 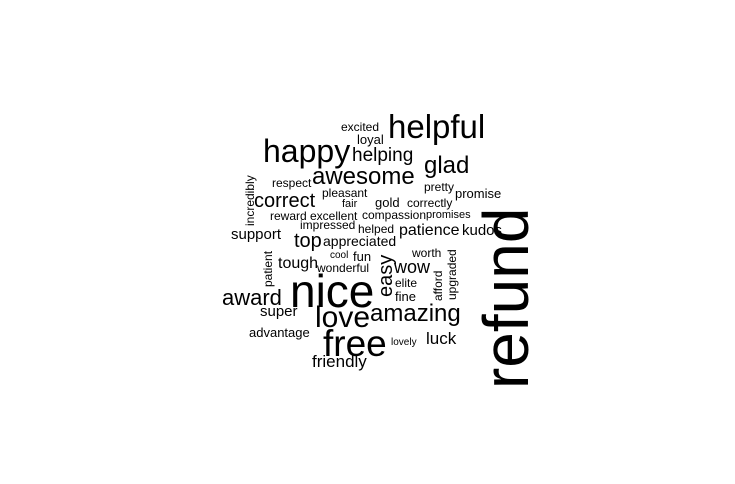 What do you see at coordinates (405, 296) in the screenshot?
I see `word-fine: fine` at bounding box center [405, 296].